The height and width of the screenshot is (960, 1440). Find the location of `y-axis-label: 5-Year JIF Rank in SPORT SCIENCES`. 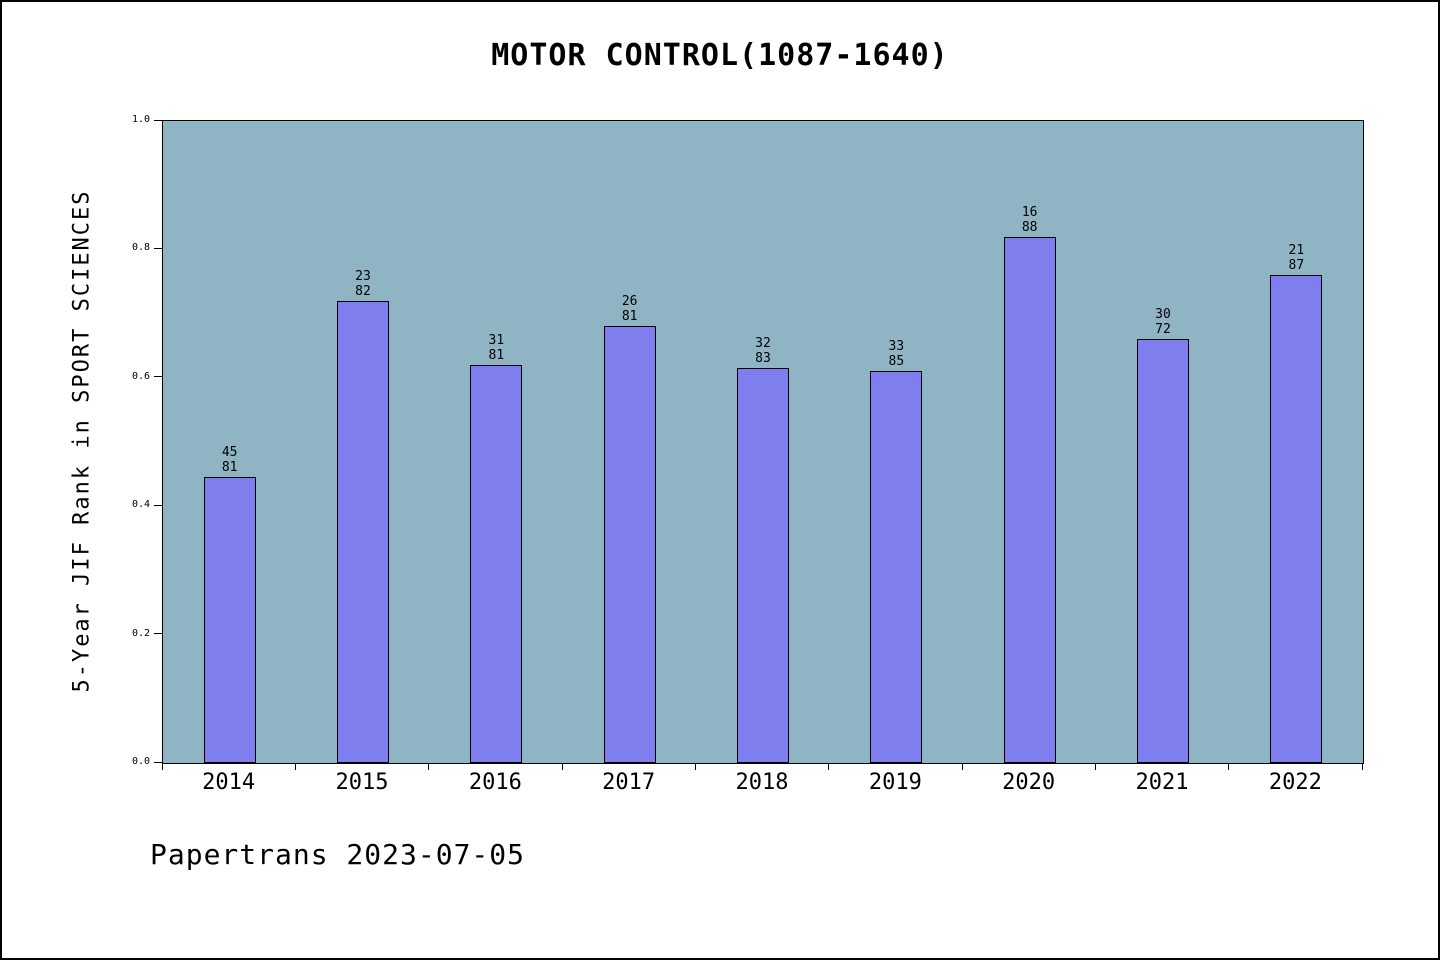

y-axis-label: 5-Year JIF Rank in SPORT SCIENCES is located at coordinates (82, 441).